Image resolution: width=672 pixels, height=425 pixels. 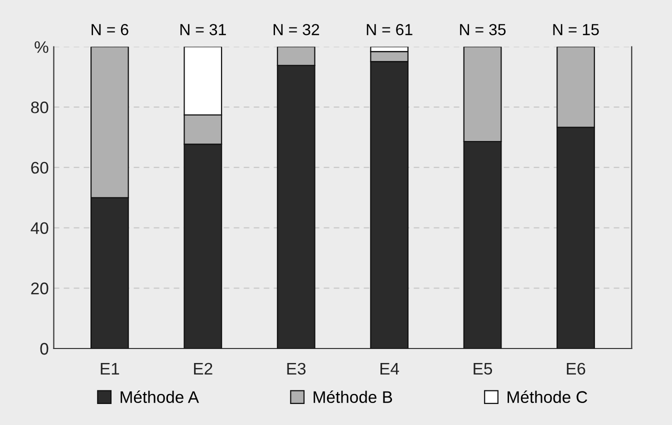 I want to click on y-tick-label: 20, so click(x=39, y=288).